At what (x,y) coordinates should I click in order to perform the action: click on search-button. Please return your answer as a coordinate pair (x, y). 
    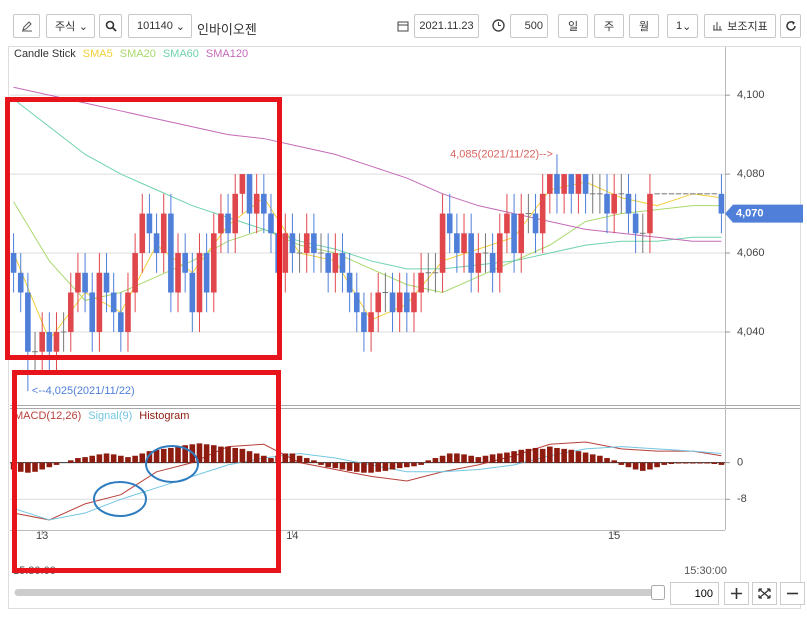
    Looking at the image, I should click on (110, 26).